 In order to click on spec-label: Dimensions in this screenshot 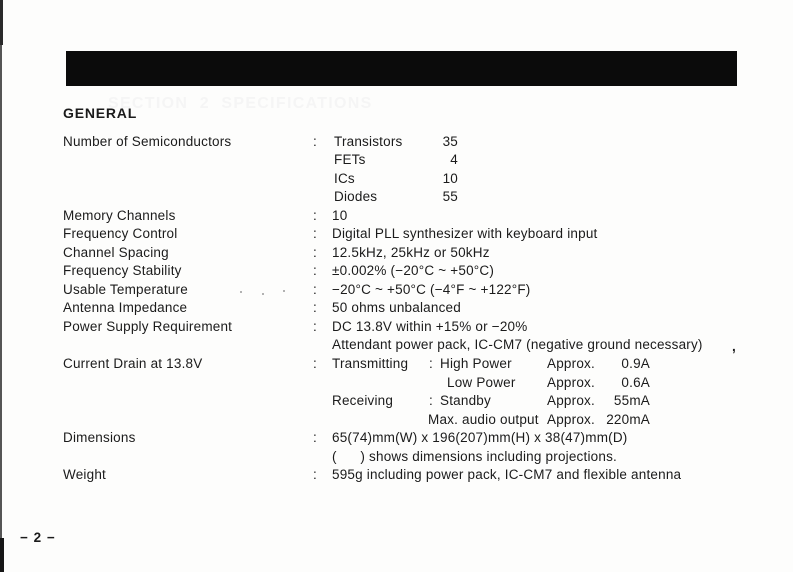, I will do `click(99, 437)`.